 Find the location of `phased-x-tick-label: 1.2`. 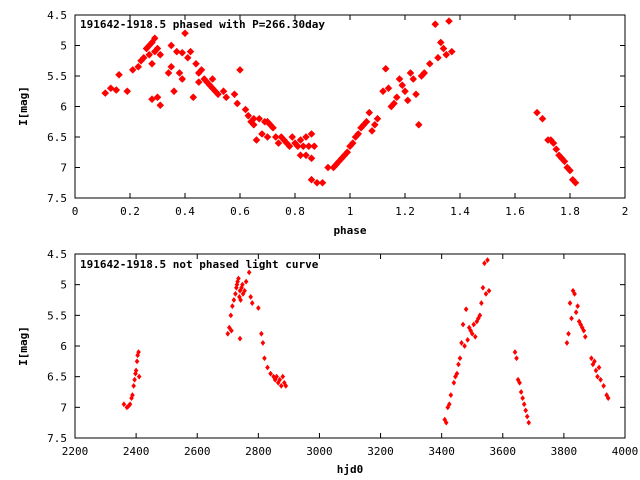

phased-x-tick-label: 1.2 is located at coordinates (405, 211).